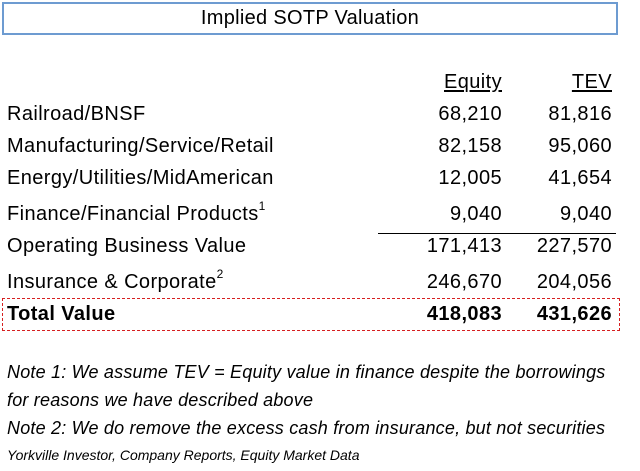 The width and height of the screenshot is (640, 471). What do you see at coordinates (574, 282) in the screenshot?
I see `tev-value: 204,056` at bounding box center [574, 282].